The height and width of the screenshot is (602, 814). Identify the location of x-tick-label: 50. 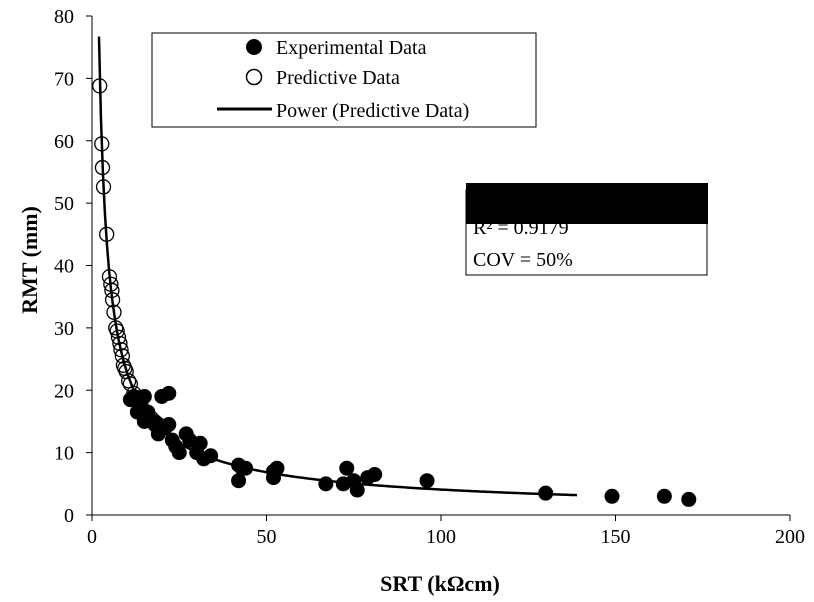
(267, 537).